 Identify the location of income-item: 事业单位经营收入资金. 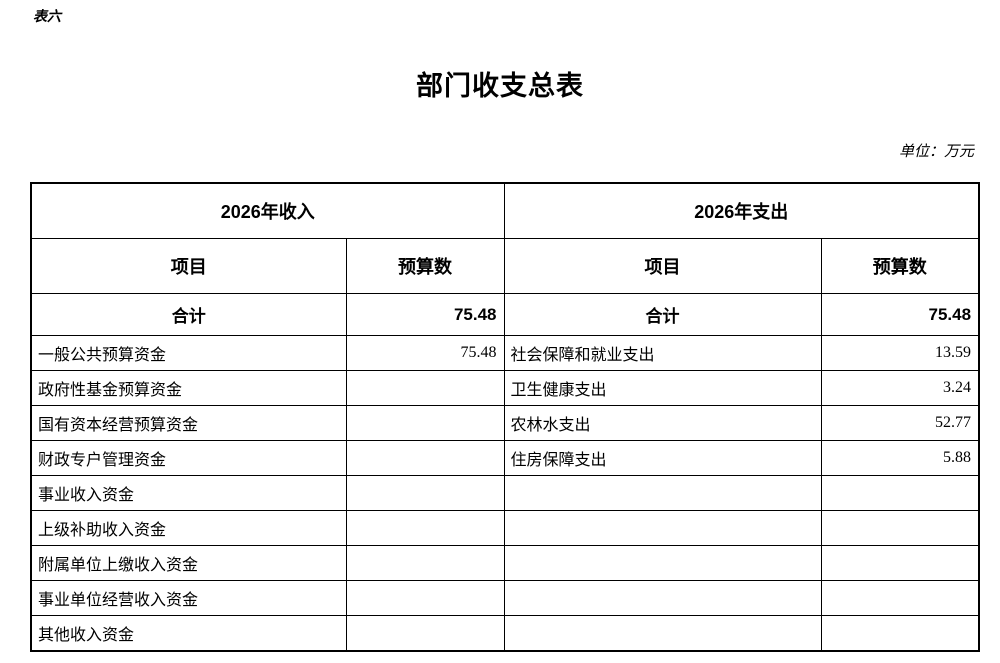
(188, 598).